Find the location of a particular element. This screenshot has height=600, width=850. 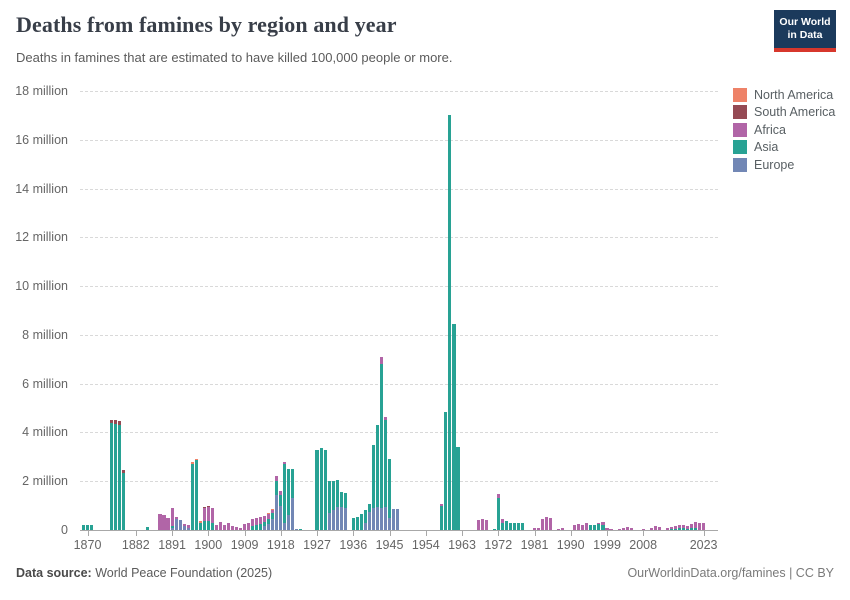

bar-segment-eu-1940 is located at coordinates (369, 520).